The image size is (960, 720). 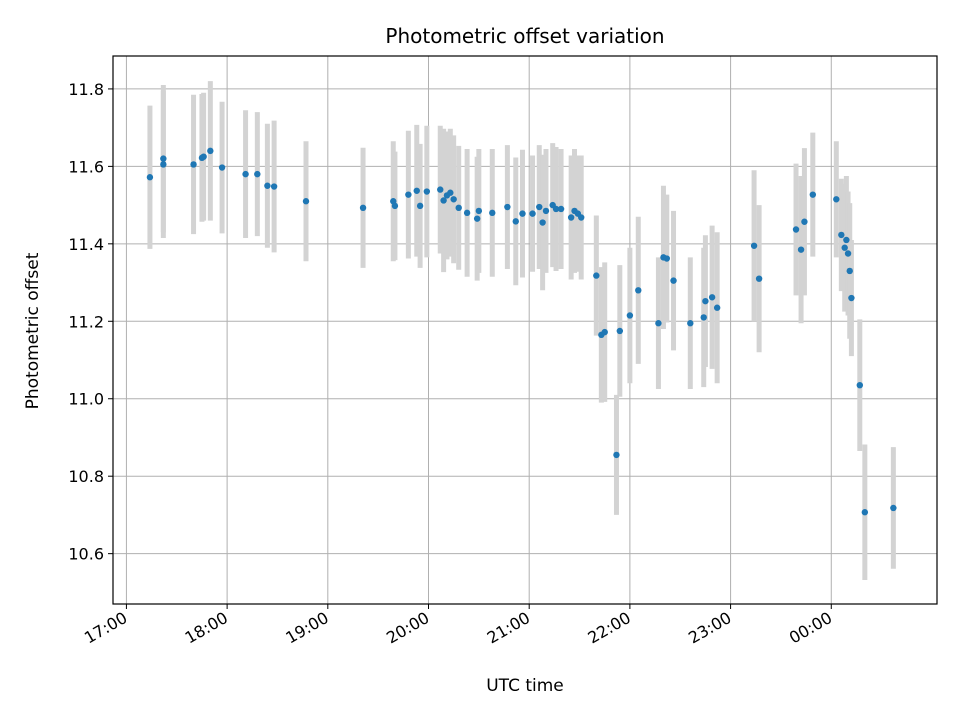 I want to click on y-tick-label: 10.6, so click(x=86, y=554).